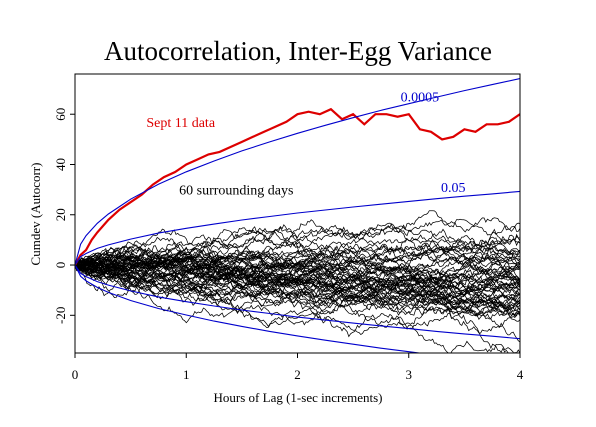 This screenshot has width=596, height=427. I want to click on annotation-label: 60 surrounding days, so click(236, 191).